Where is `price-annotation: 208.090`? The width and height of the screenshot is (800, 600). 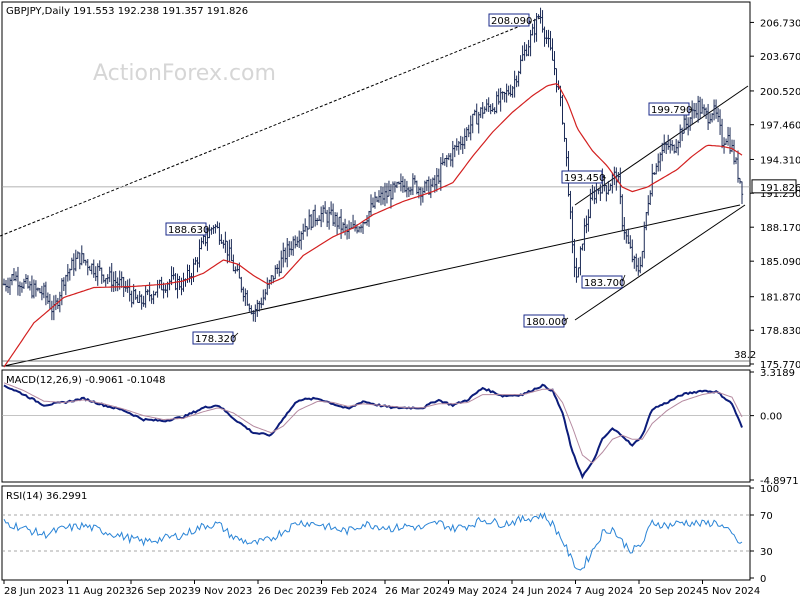
price-annotation: 208.090 is located at coordinates (510, 20).